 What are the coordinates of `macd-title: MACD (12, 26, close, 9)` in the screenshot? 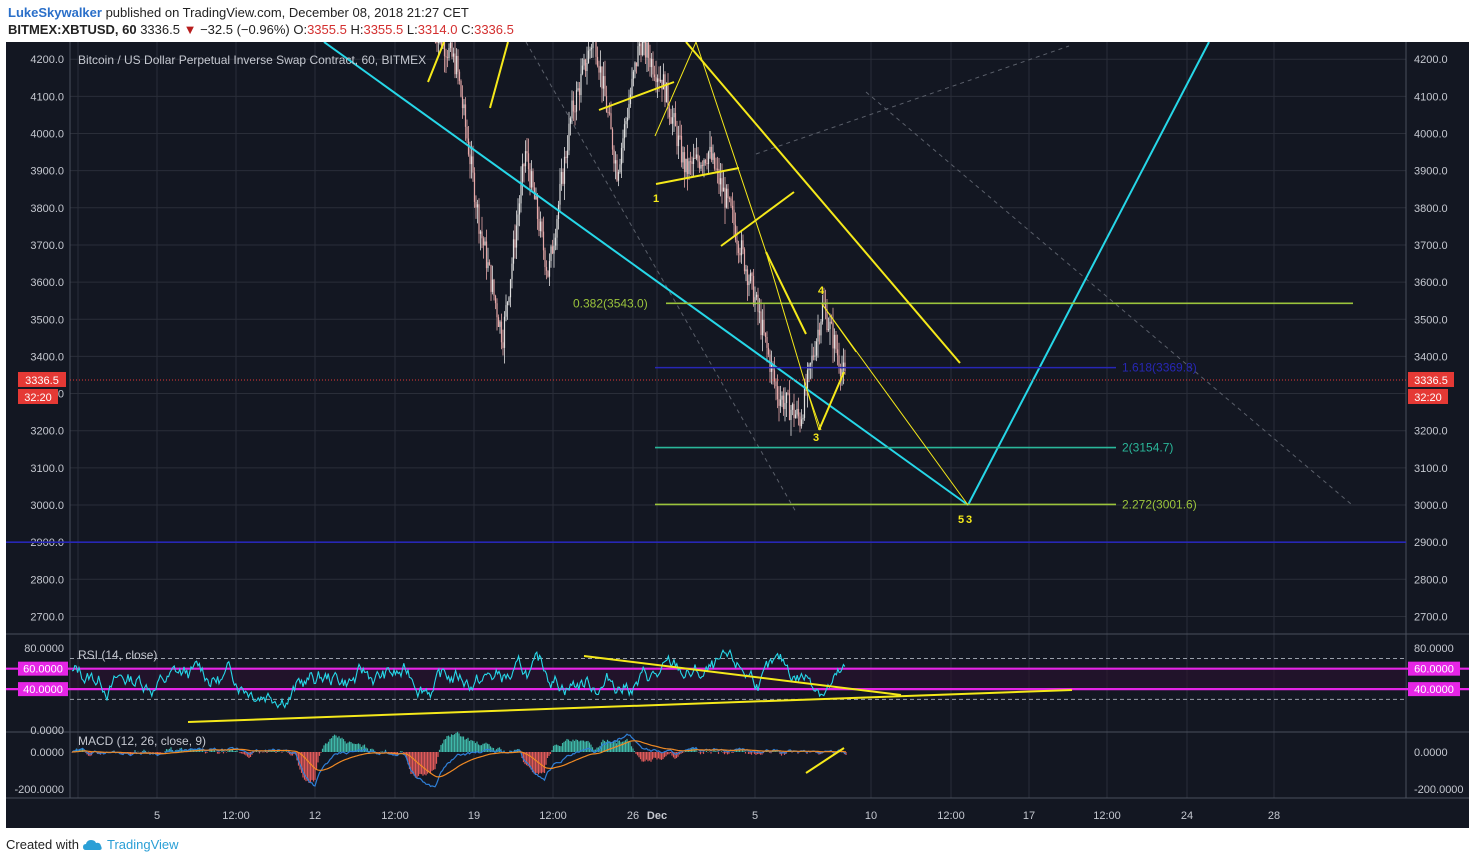 It's located at (142, 741).